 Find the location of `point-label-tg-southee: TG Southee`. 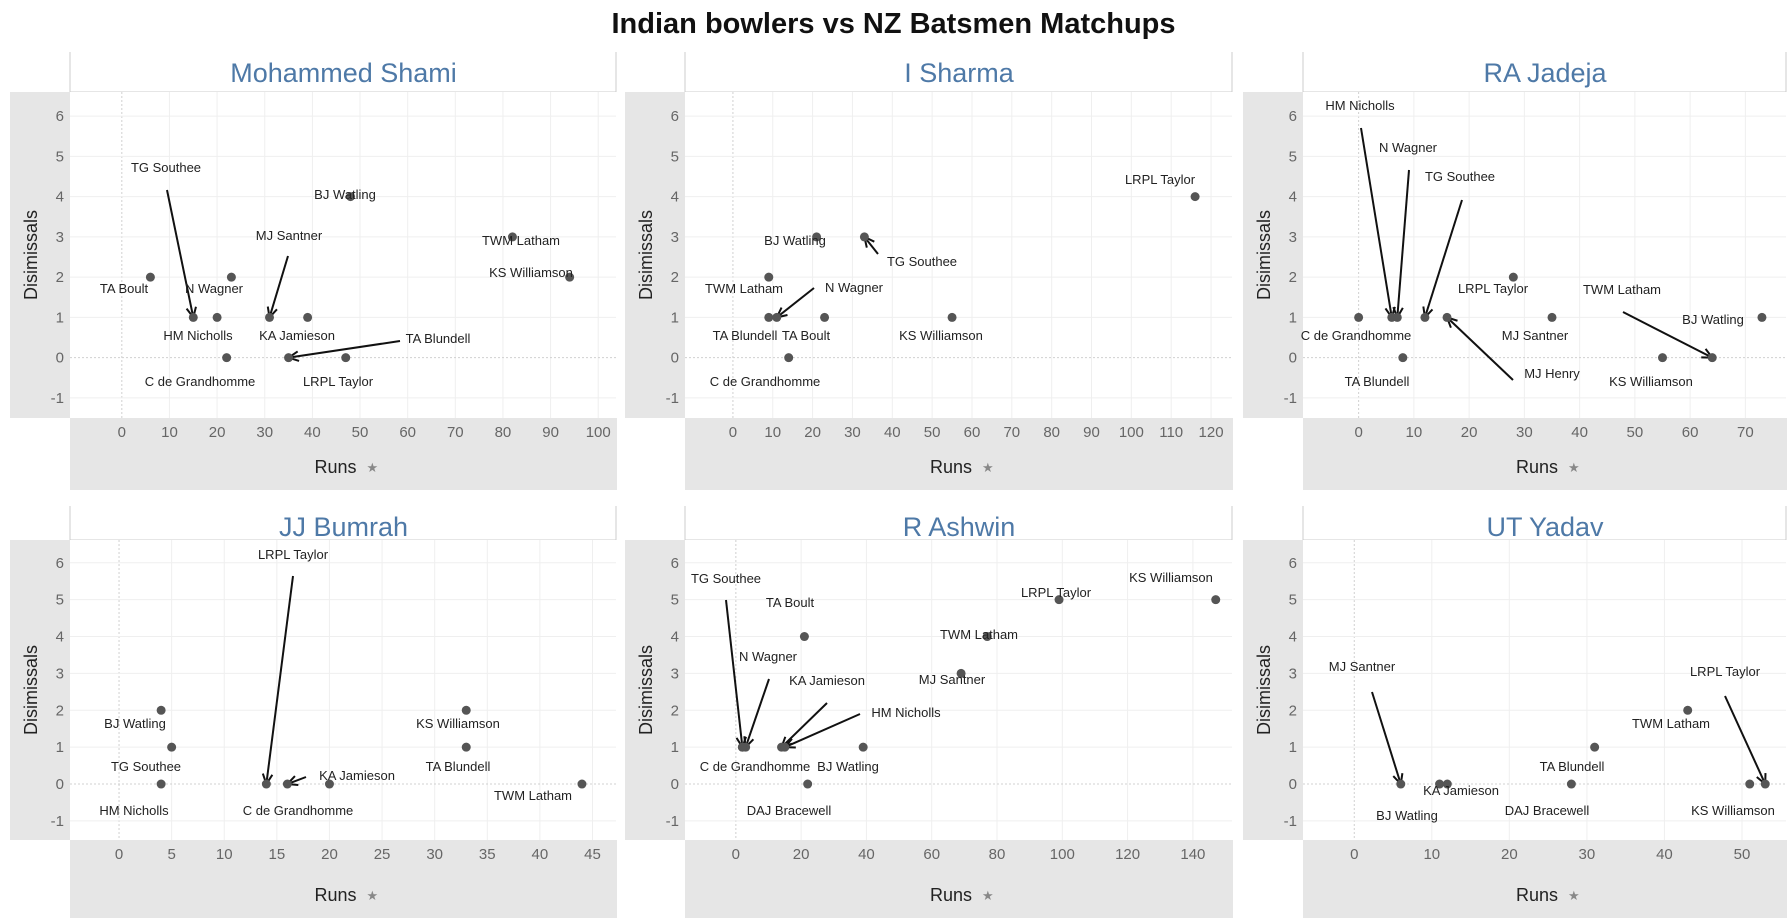

point-label-tg-southee: TG Southee is located at coordinates (1460, 176).